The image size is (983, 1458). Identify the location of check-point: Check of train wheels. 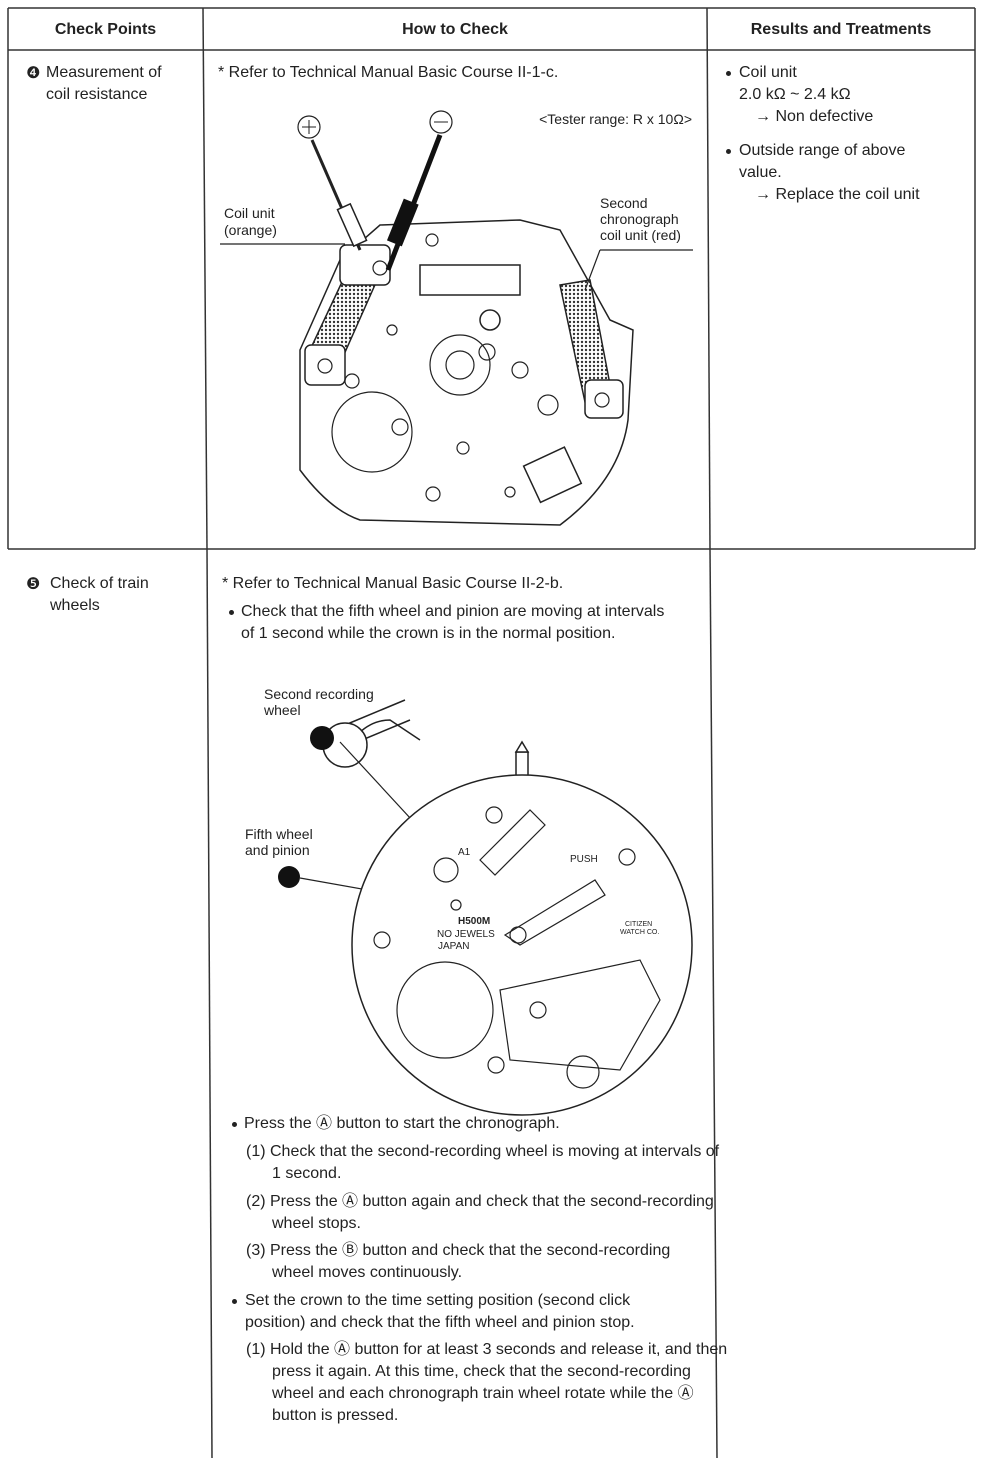
(99, 594).